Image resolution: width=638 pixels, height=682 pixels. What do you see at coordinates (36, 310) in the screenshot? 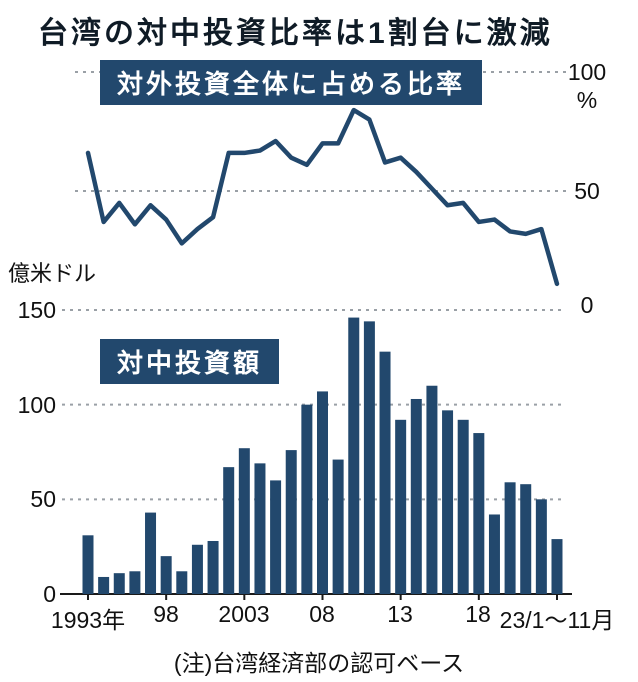
I see `bar-ytick-150: 150` at bounding box center [36, 310].